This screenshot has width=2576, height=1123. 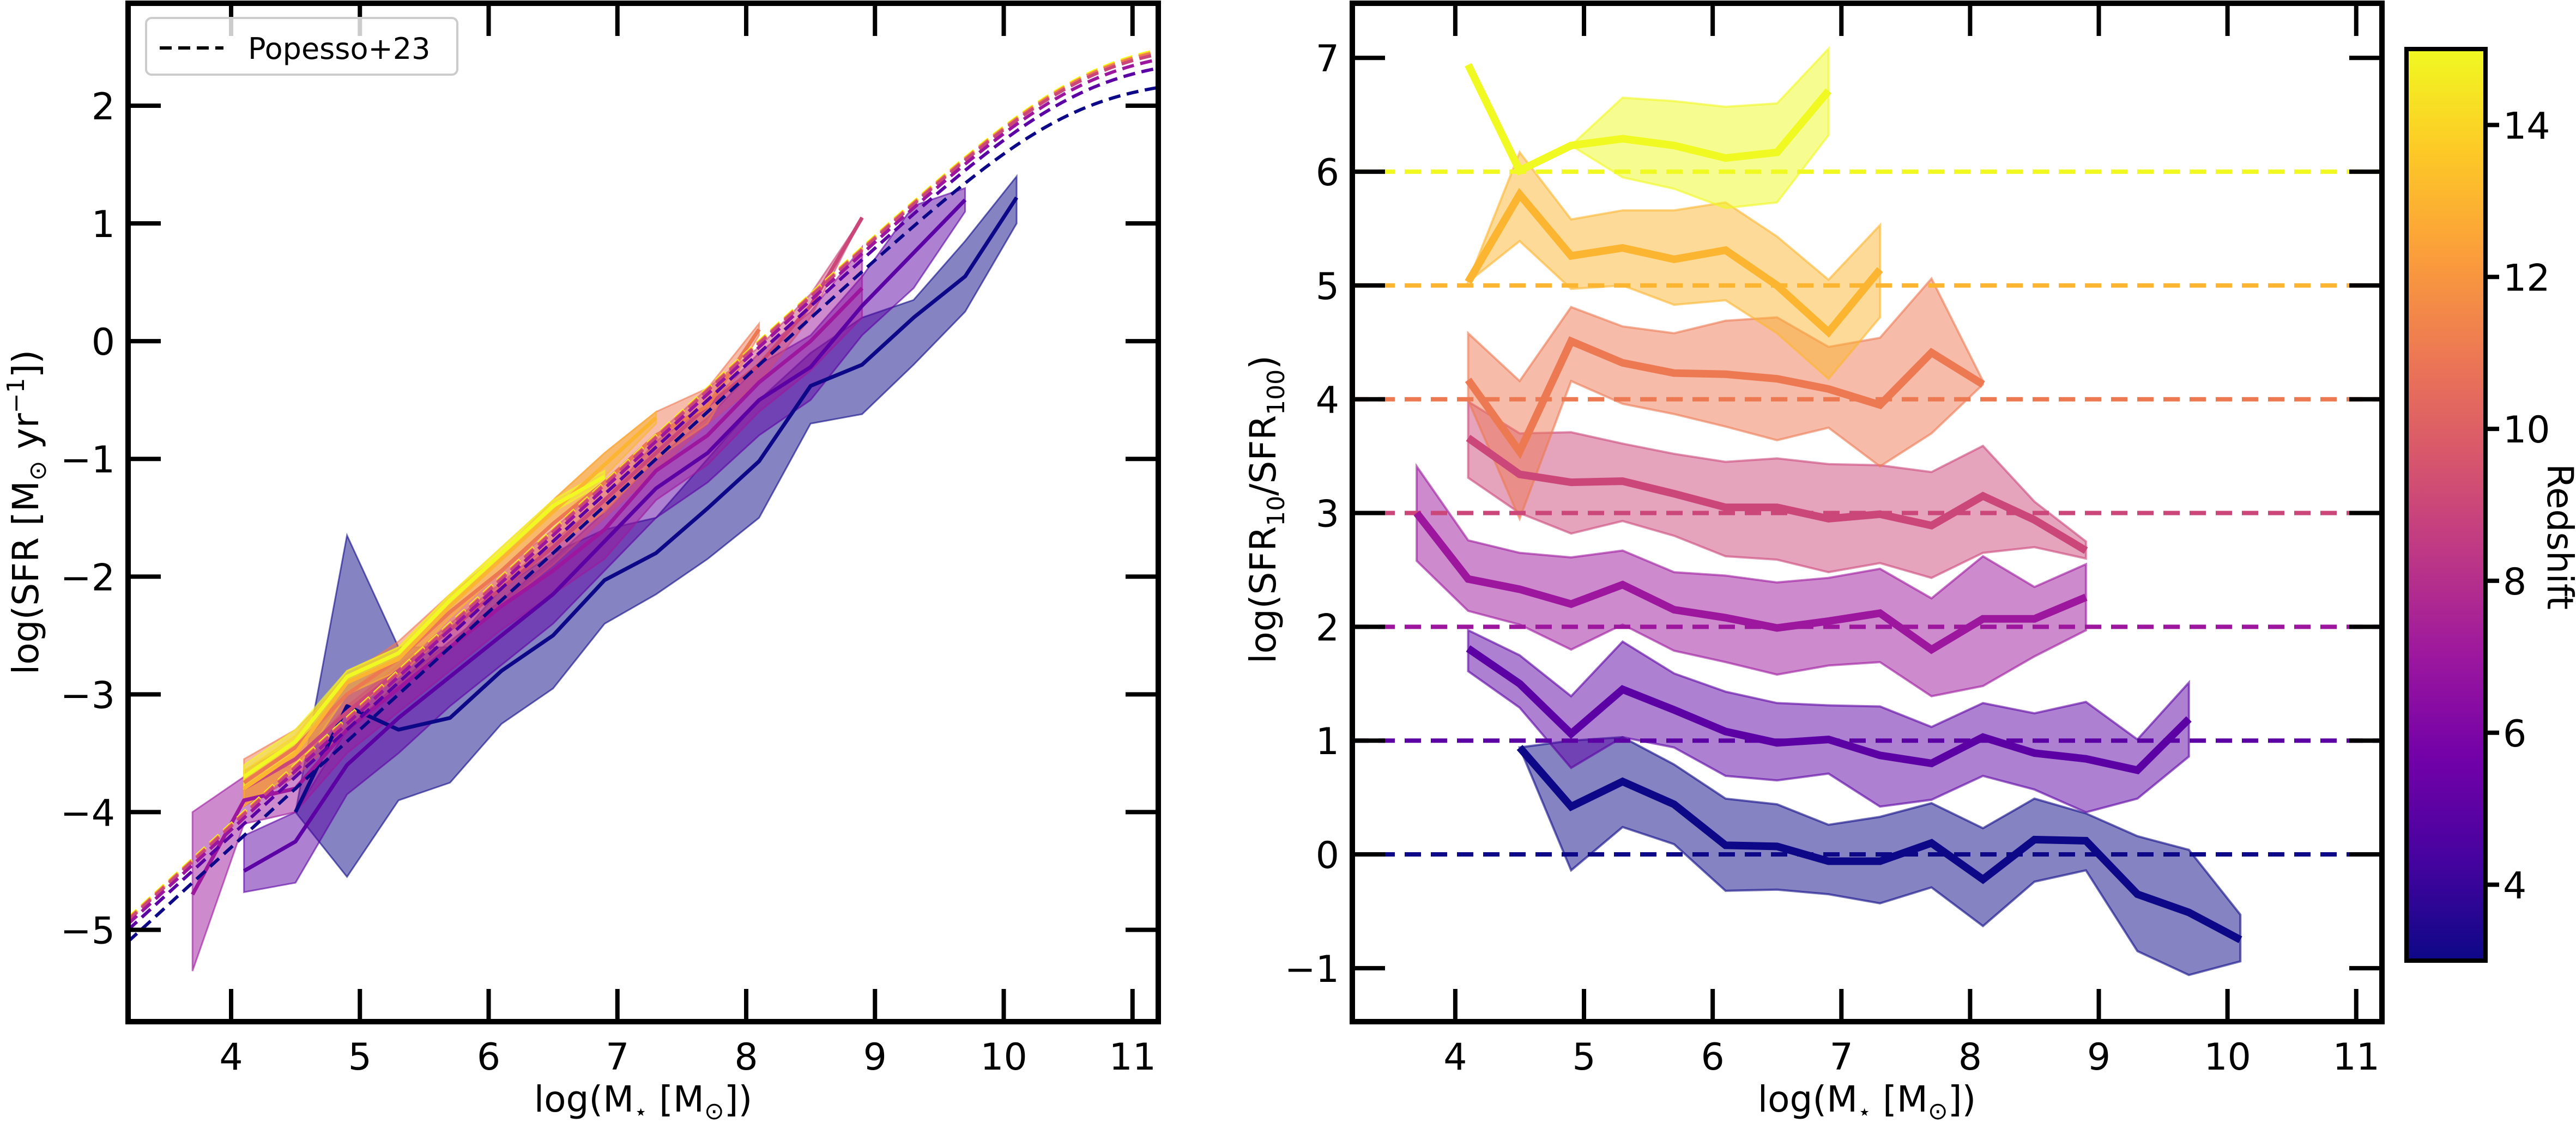 I want to click on left-line-z15, so click(x=424, y=627).